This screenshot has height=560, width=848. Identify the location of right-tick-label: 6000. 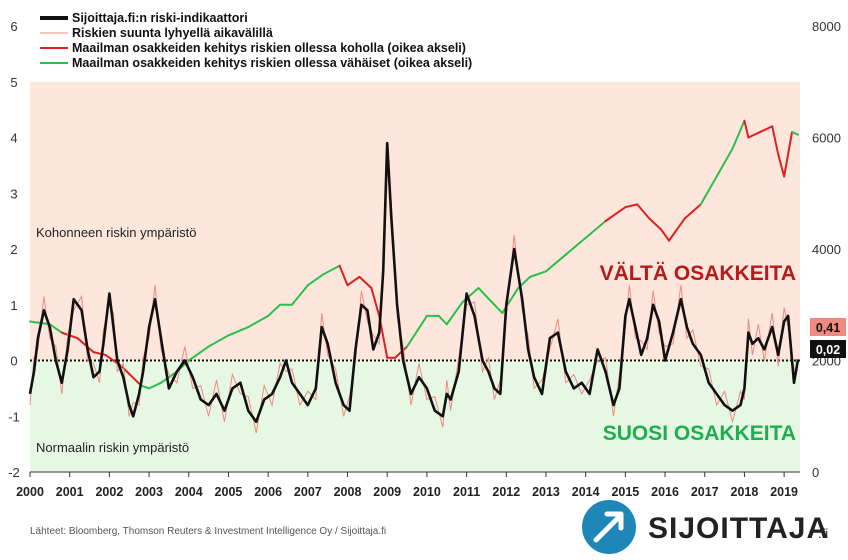
(826, 138).